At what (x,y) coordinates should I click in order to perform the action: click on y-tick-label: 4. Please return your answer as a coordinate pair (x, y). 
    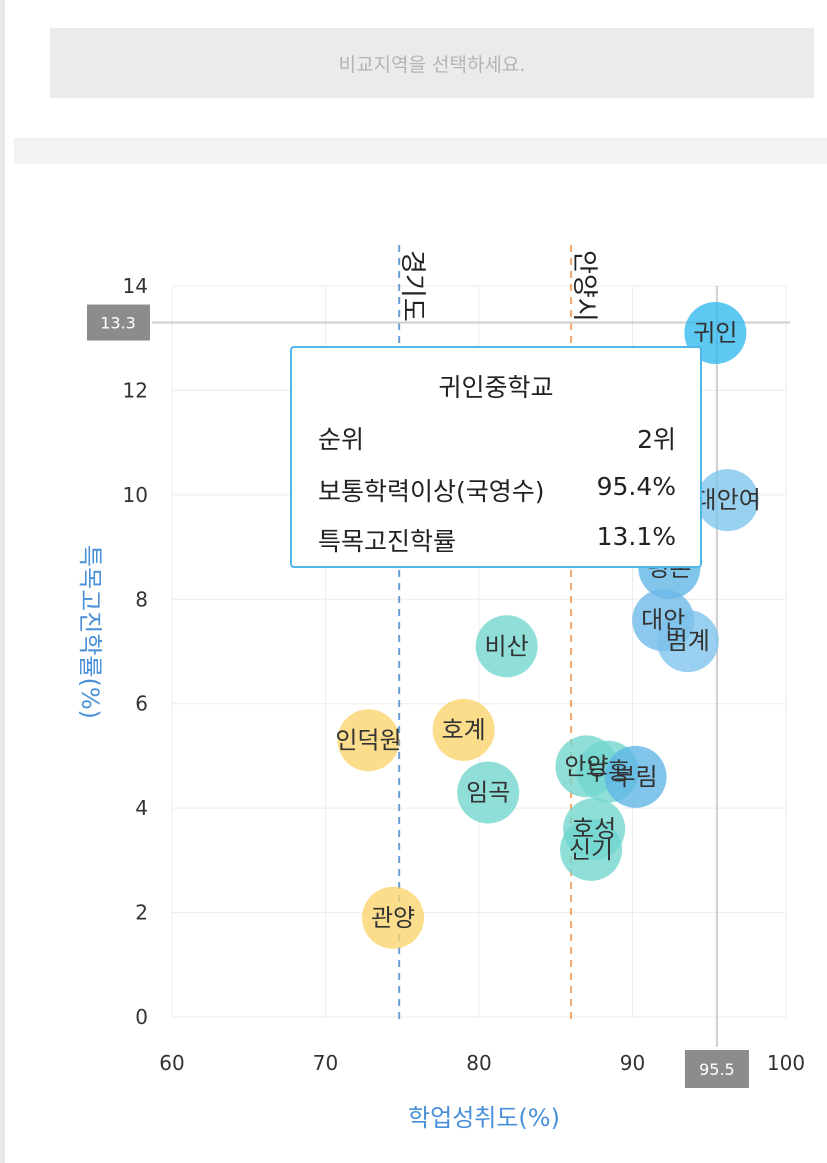
    Looking at the image, I should click on (141, 808).